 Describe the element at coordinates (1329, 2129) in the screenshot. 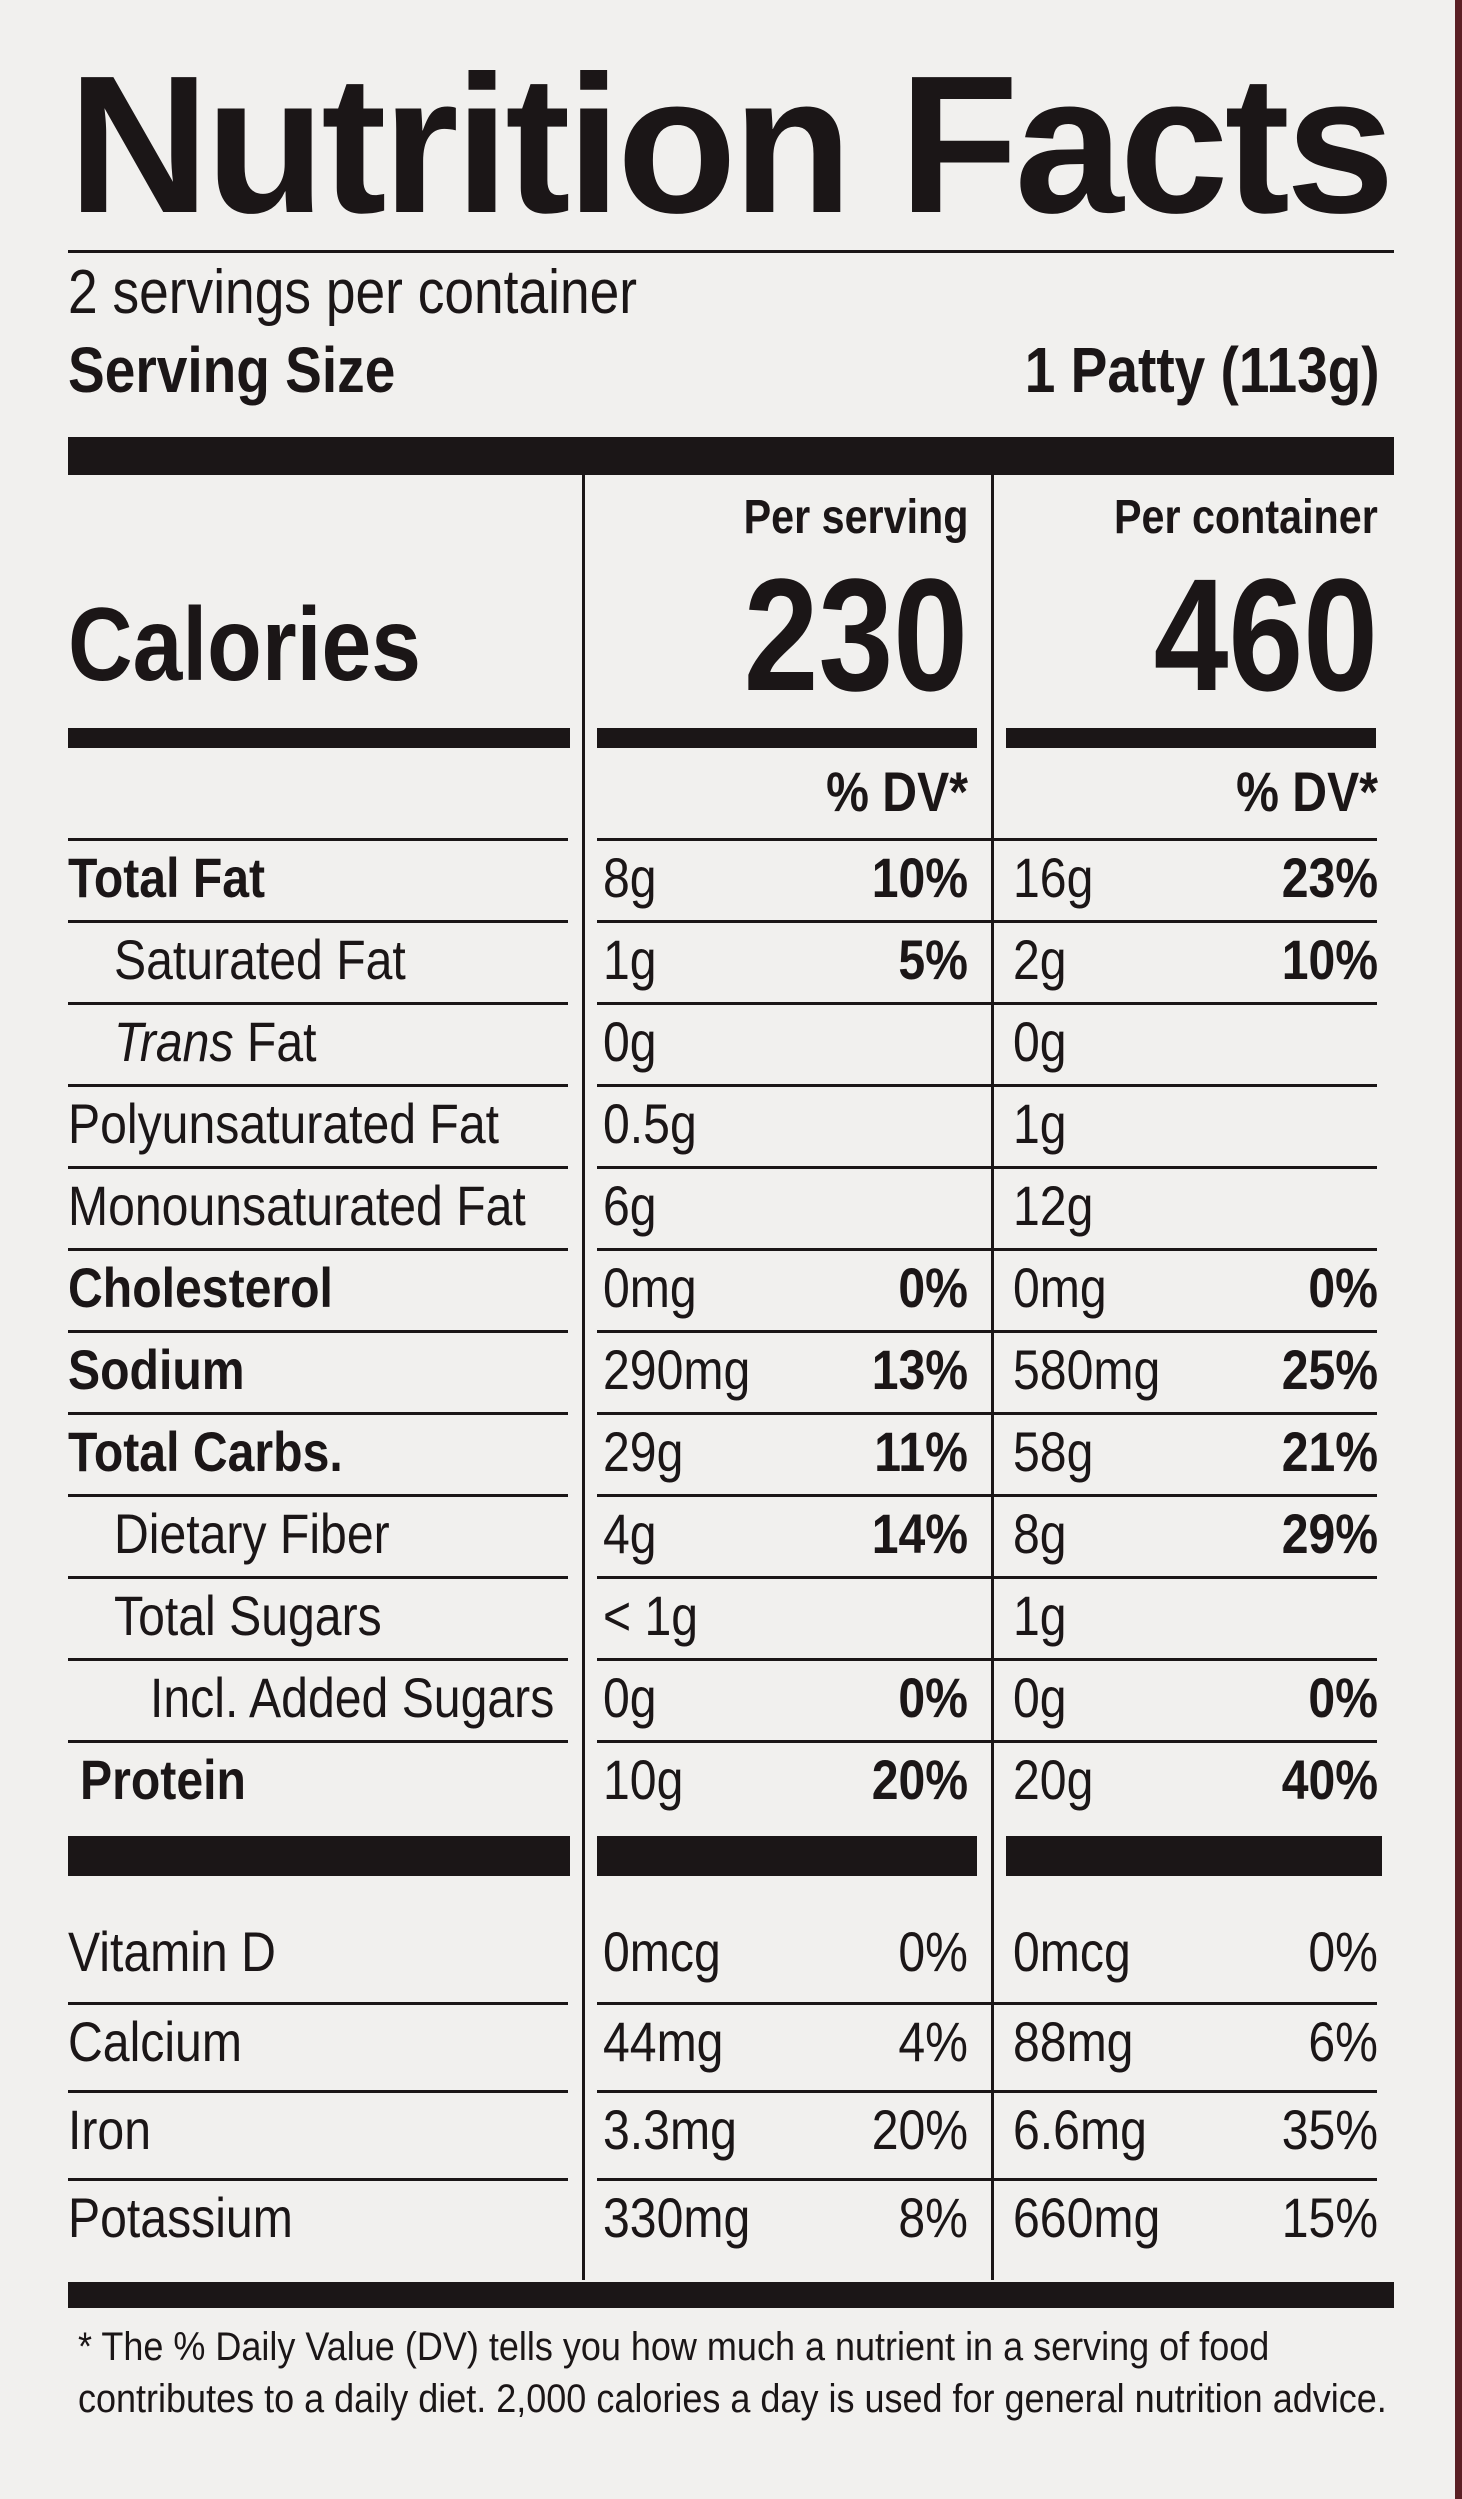

I see `dv-container: 35%` at that location.